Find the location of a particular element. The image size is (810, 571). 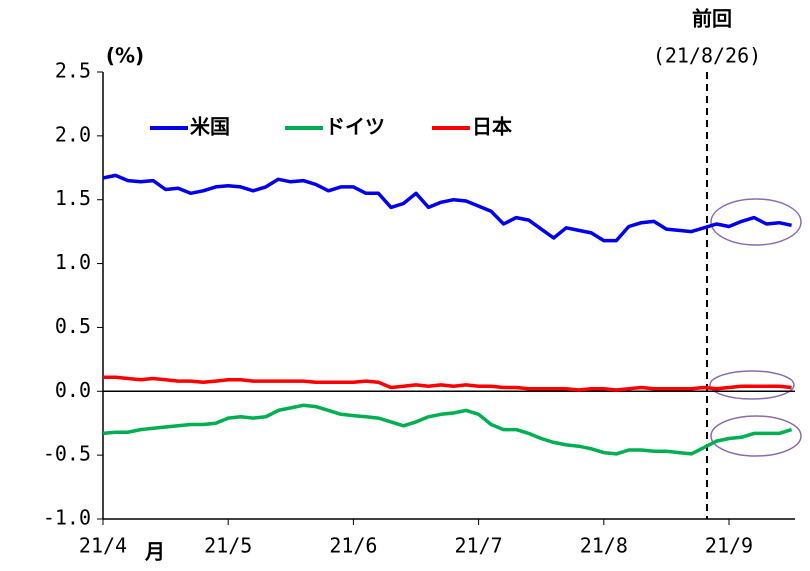

legend-label: 米国 is located at coordinates (210, 127).